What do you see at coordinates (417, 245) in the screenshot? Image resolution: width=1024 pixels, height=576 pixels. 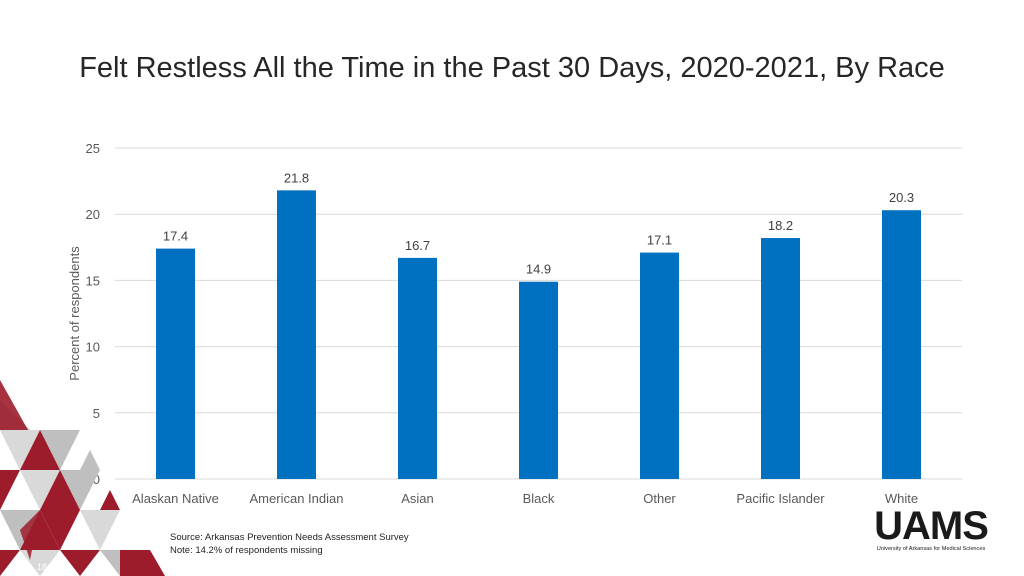 I see `data-label: 16.7` at bounding box center [417, 245].